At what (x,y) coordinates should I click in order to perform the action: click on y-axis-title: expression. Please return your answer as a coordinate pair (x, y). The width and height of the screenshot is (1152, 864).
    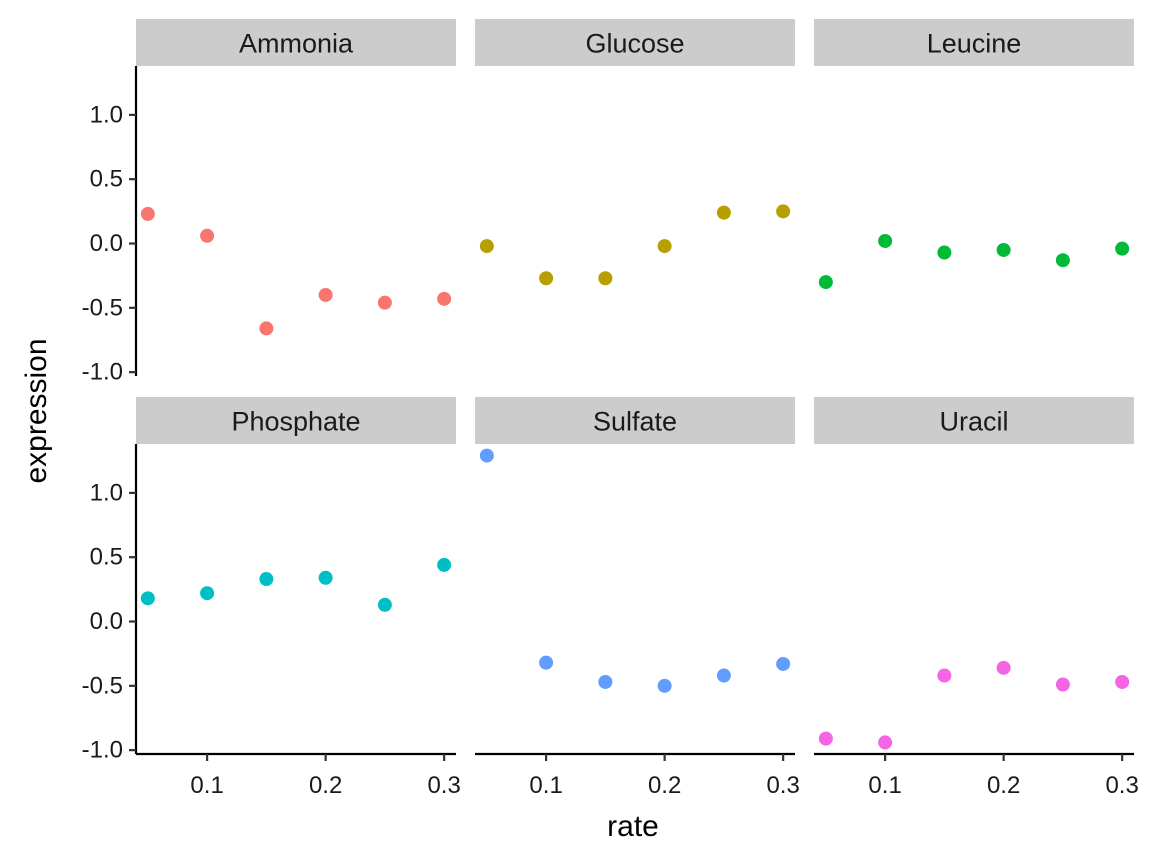
    Looking at the image, I should click on (36, 410).